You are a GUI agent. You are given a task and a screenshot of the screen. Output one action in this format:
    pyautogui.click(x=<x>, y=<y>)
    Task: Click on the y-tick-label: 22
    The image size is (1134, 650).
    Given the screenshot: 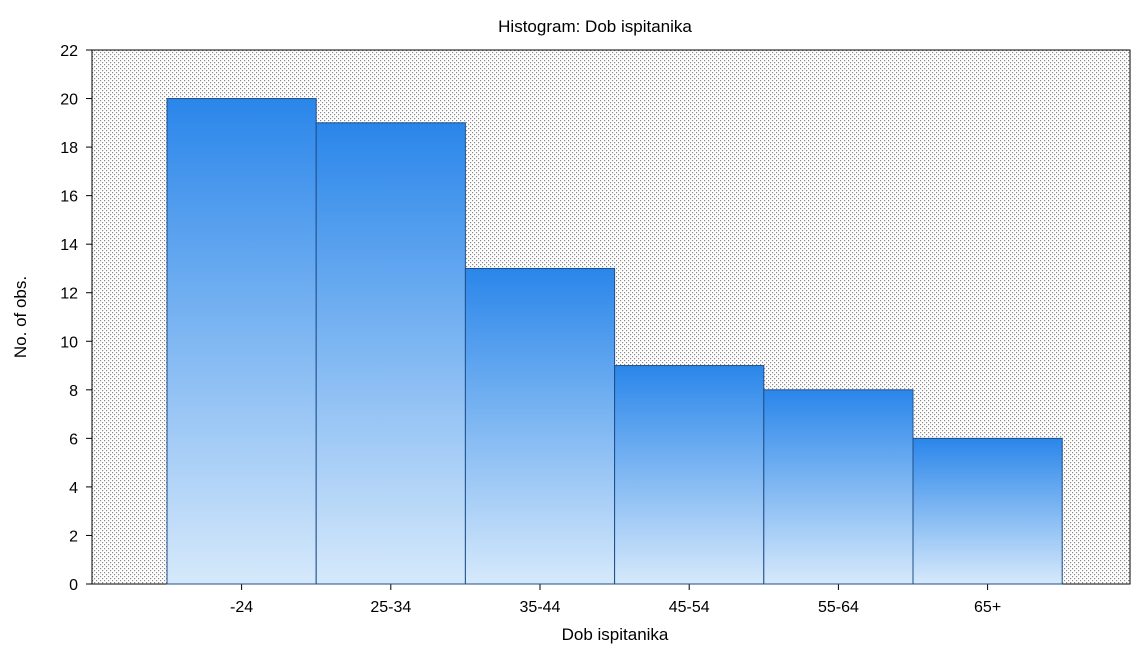 What is the action you would take?
    pyautogui.click(x=69, y=51)
    